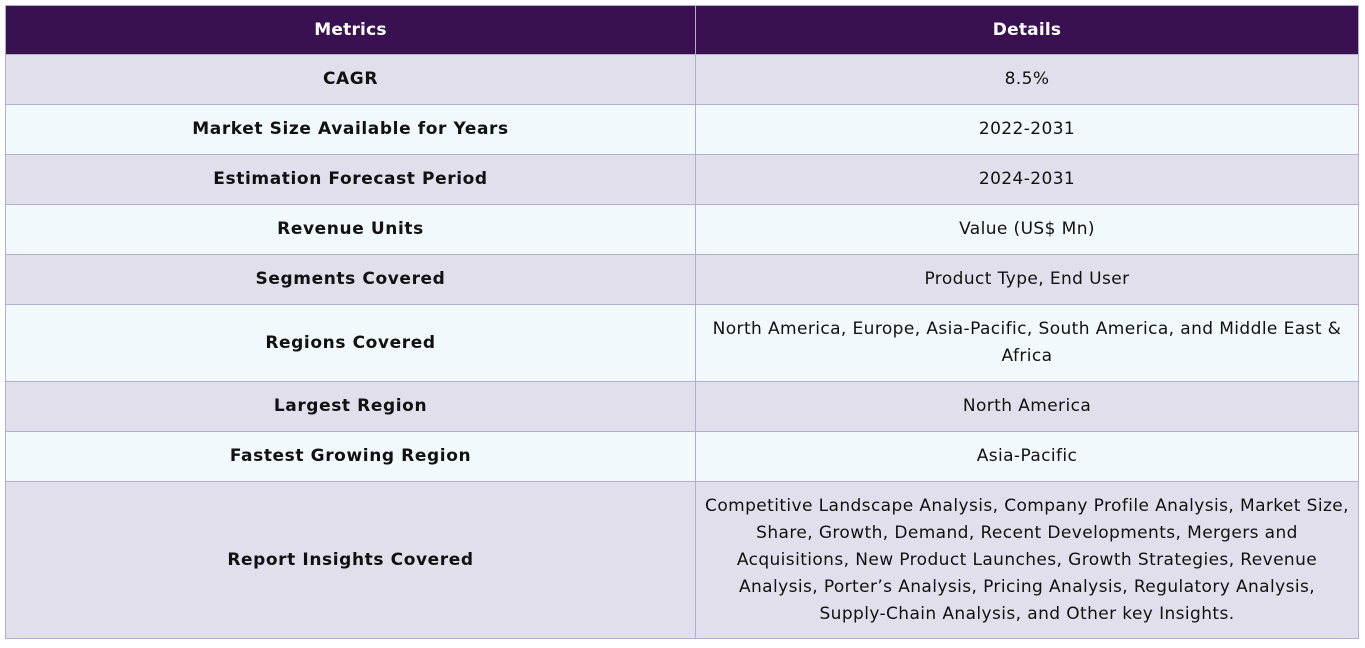  What do you see at coordinates (350, 129) in the screenshot?
I see `metric-cell: Market Size Available for Years` at bounding box center [350, 129].